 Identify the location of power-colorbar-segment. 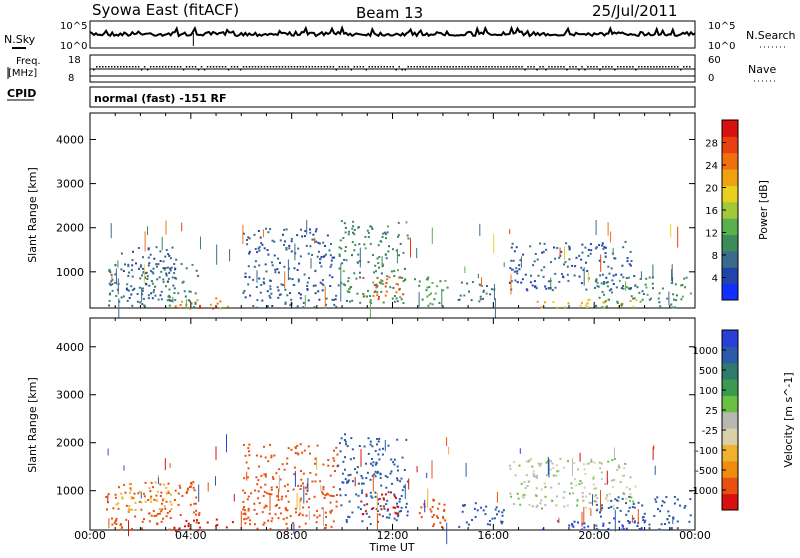
(730, 194).